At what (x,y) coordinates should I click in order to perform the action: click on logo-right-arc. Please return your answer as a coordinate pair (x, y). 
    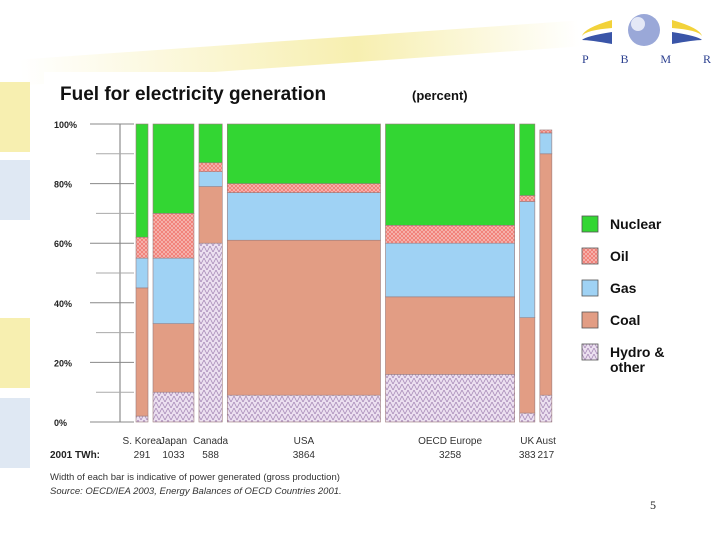
    Looking at the image, I should click on (687, 28).